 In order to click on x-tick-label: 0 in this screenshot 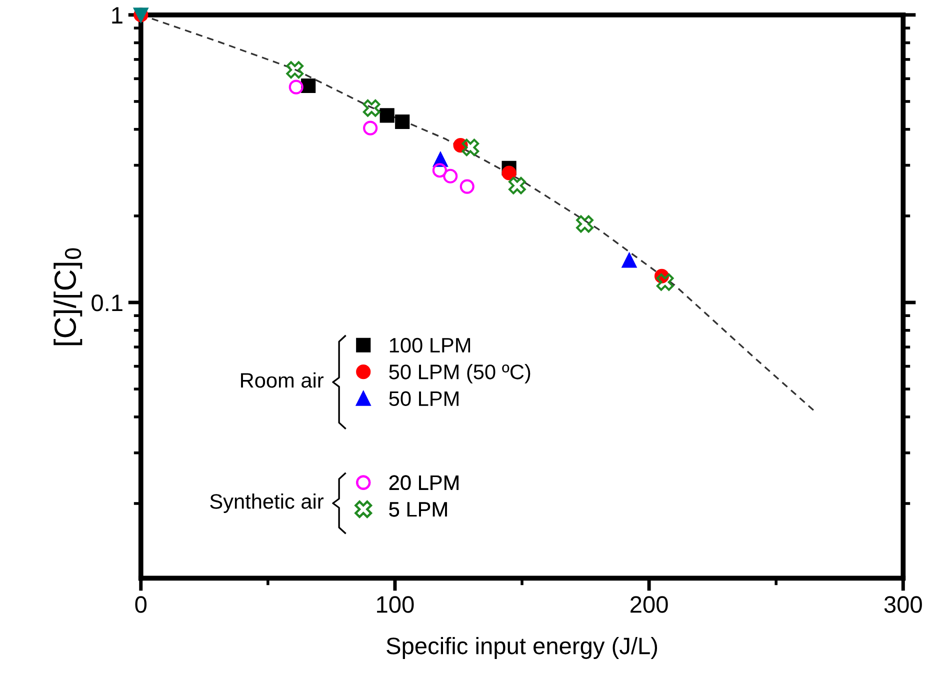, I will do `click(141, 604)`.